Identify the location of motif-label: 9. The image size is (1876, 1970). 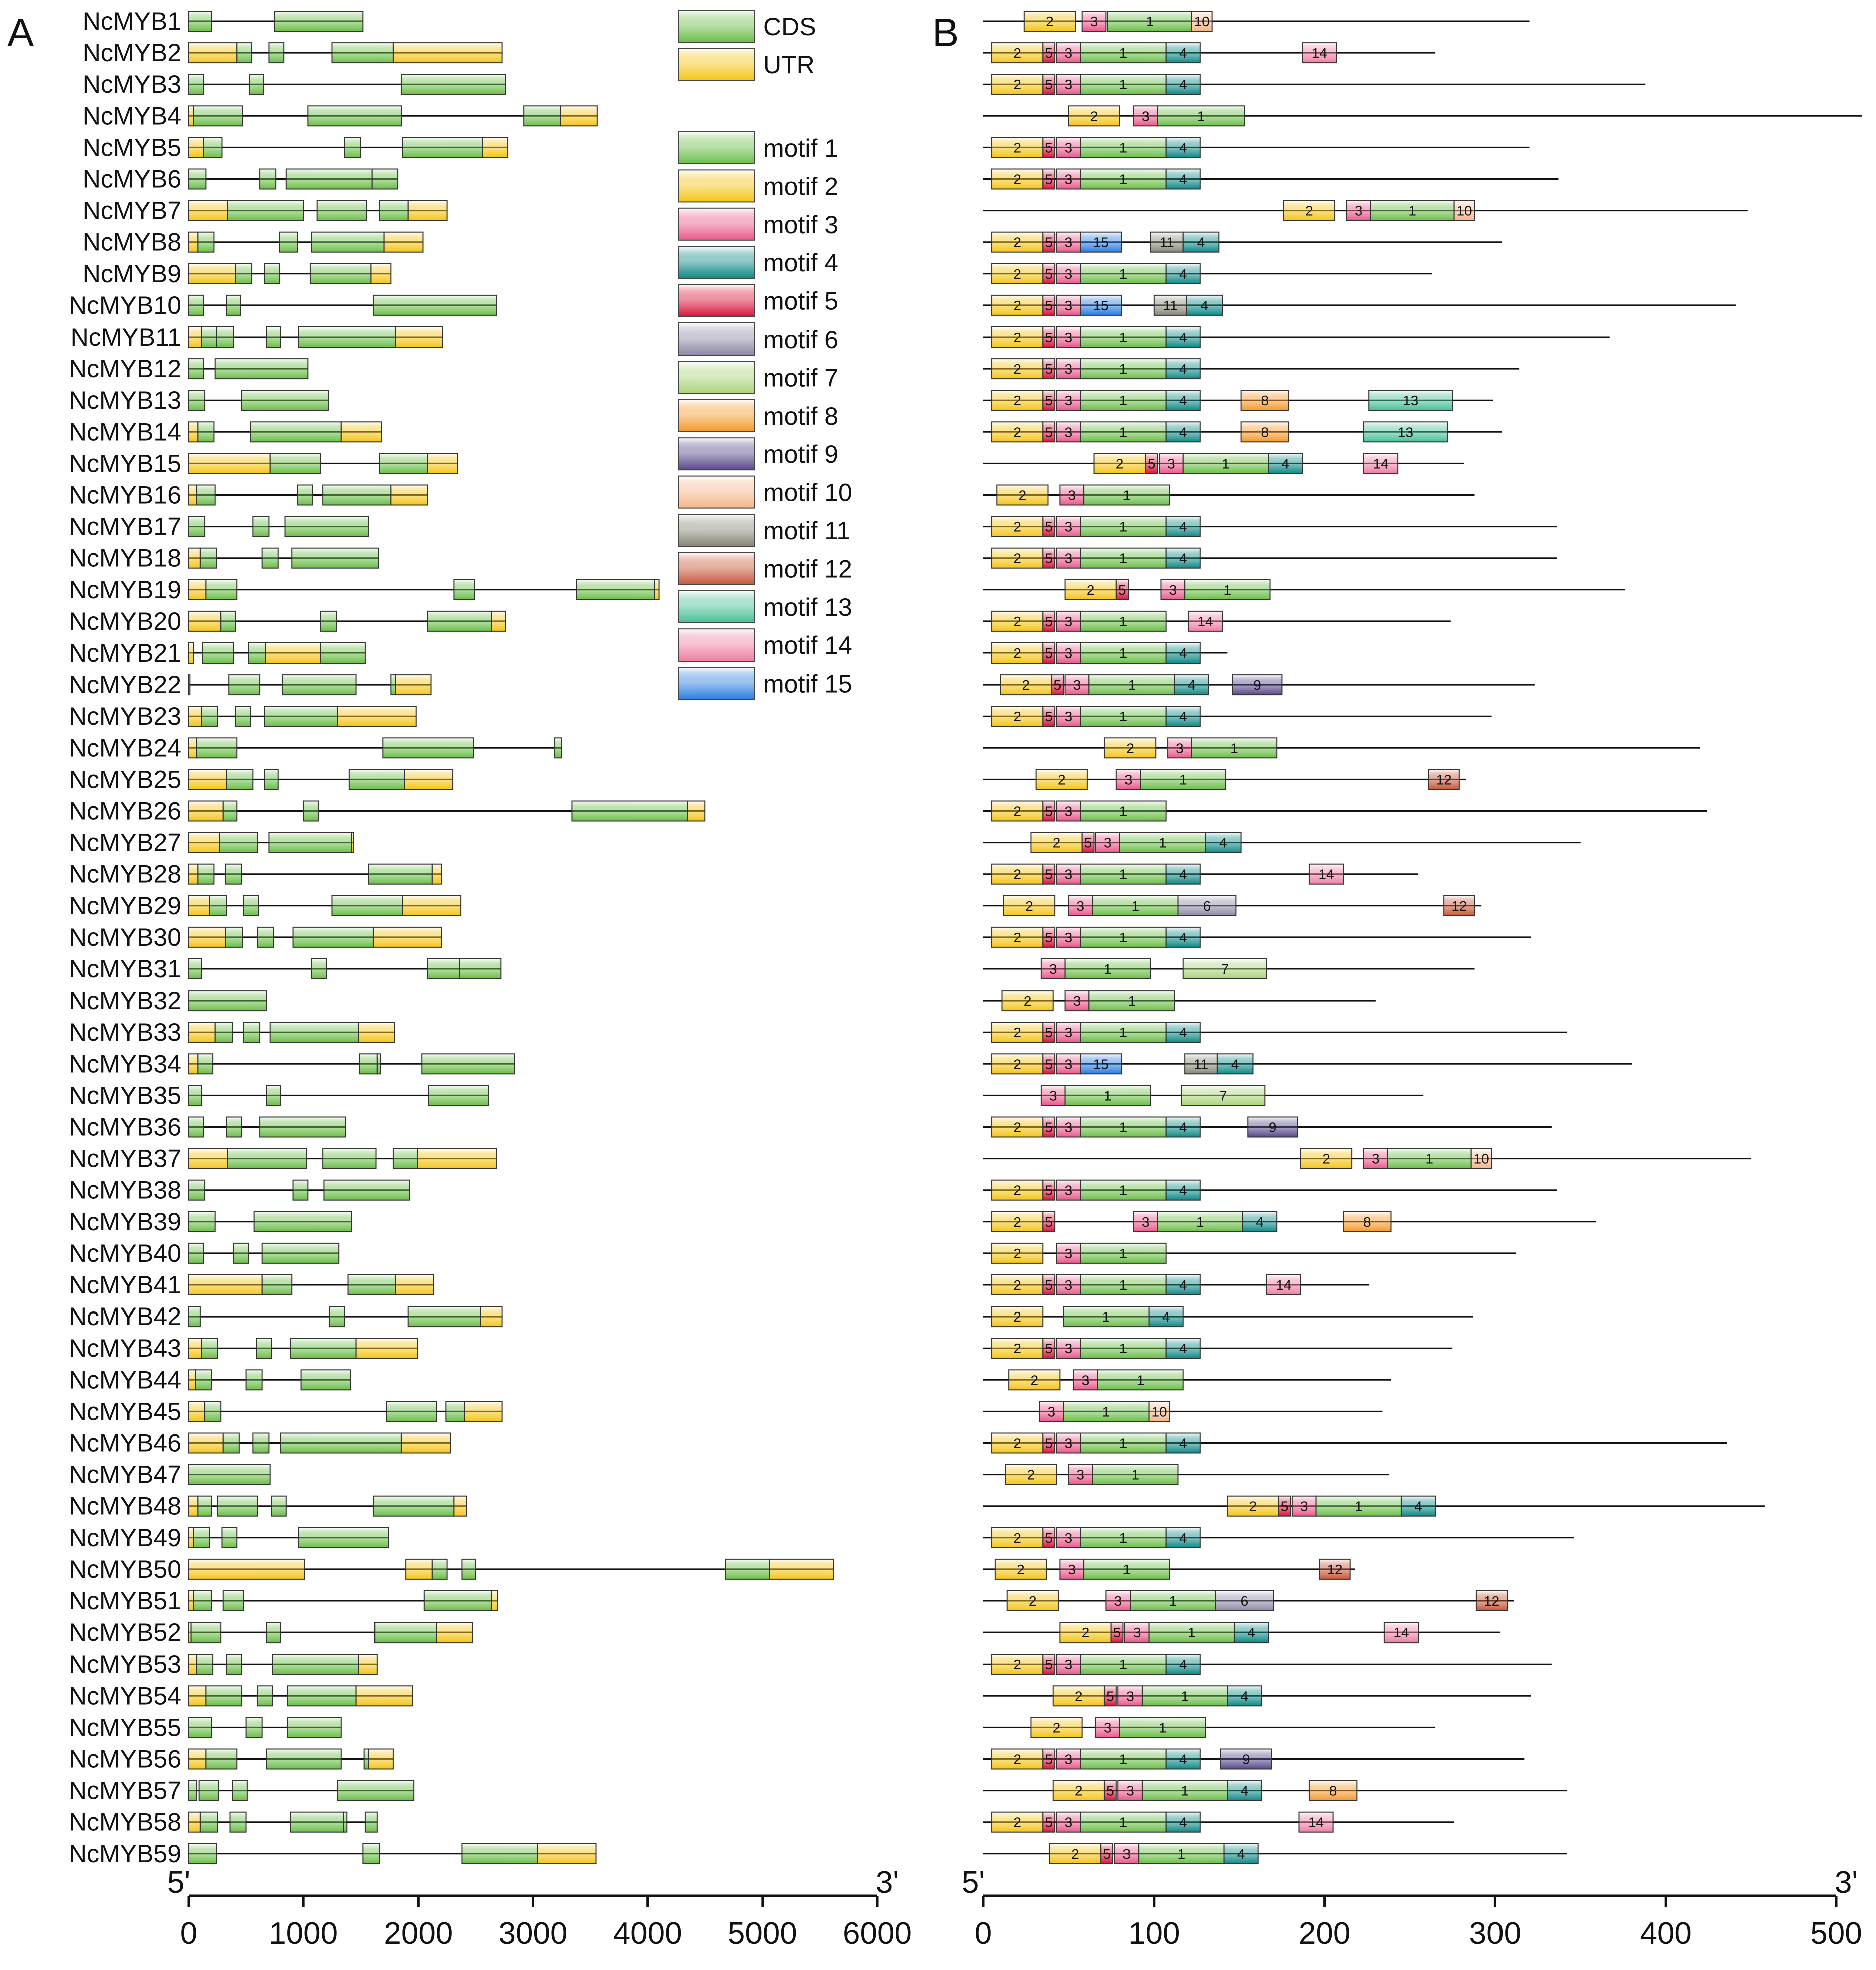
(1246, 1760).